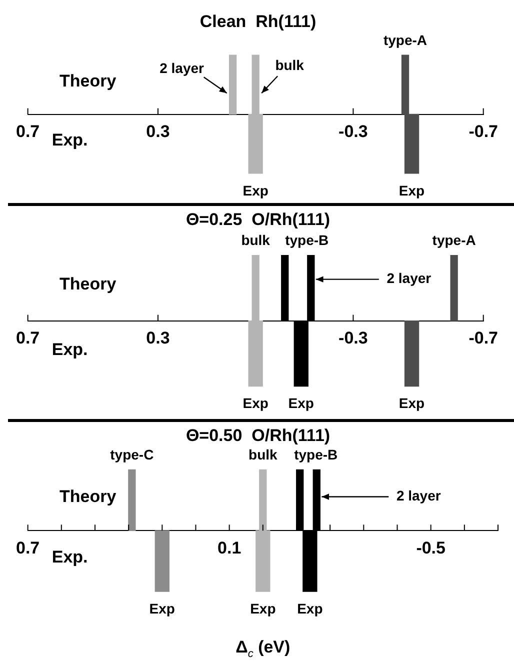 This screenshot has height=662, width=514. What do you see at coordinates (431, 548) in the screenshot?
I see `x-tick-label: -0.5` at bounding box center [431, 548].